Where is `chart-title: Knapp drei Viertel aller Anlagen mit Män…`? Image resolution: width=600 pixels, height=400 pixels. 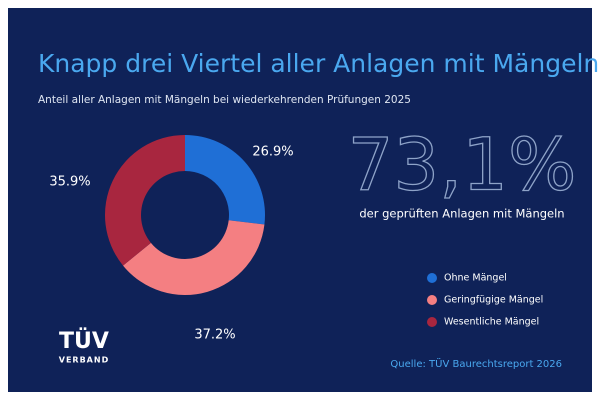 chart-title: Knapp drei Viertel aller Anlagen mit Män… is located at coordinates (318, 63).